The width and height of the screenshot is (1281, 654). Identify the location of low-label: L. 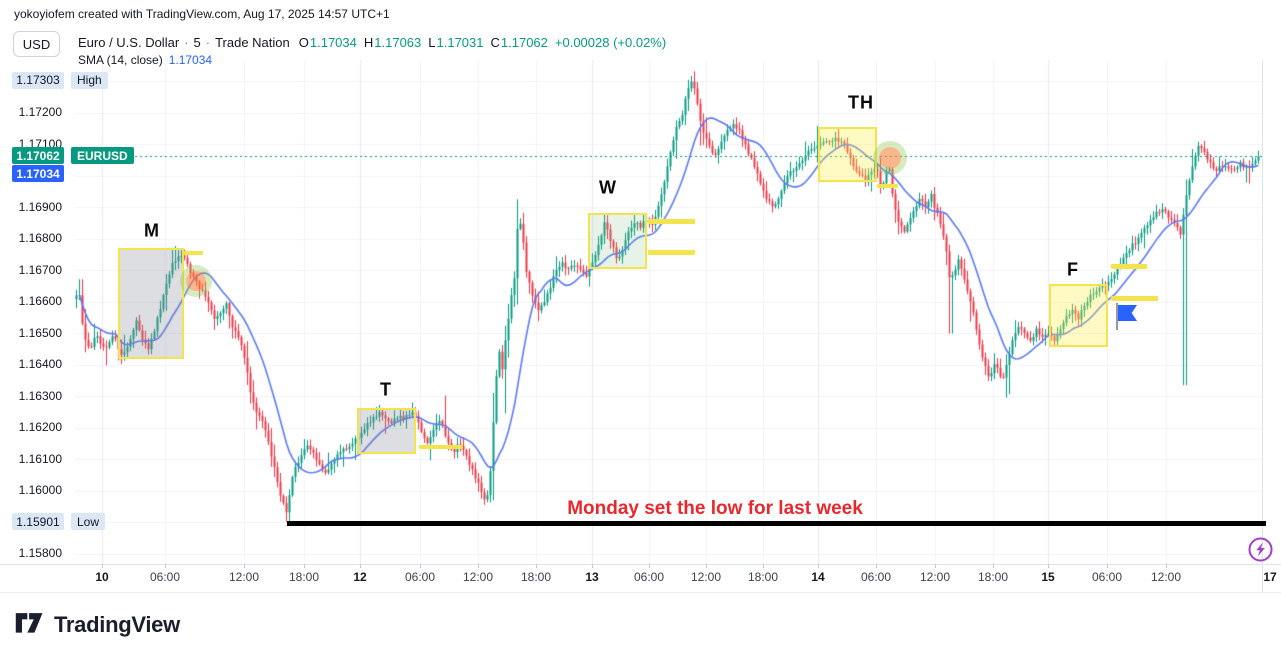
(432, 42).